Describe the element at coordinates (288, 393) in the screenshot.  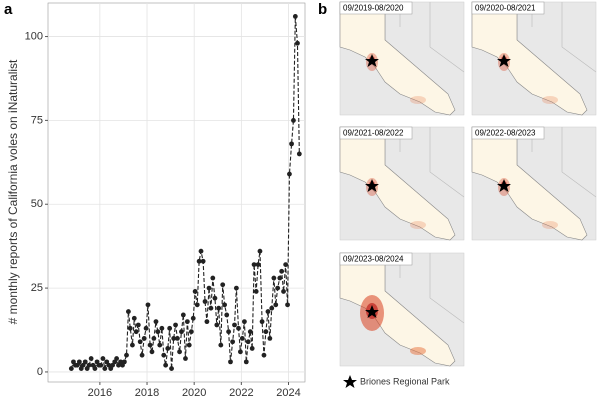
I see `x-tick-label: 2024` at that location.